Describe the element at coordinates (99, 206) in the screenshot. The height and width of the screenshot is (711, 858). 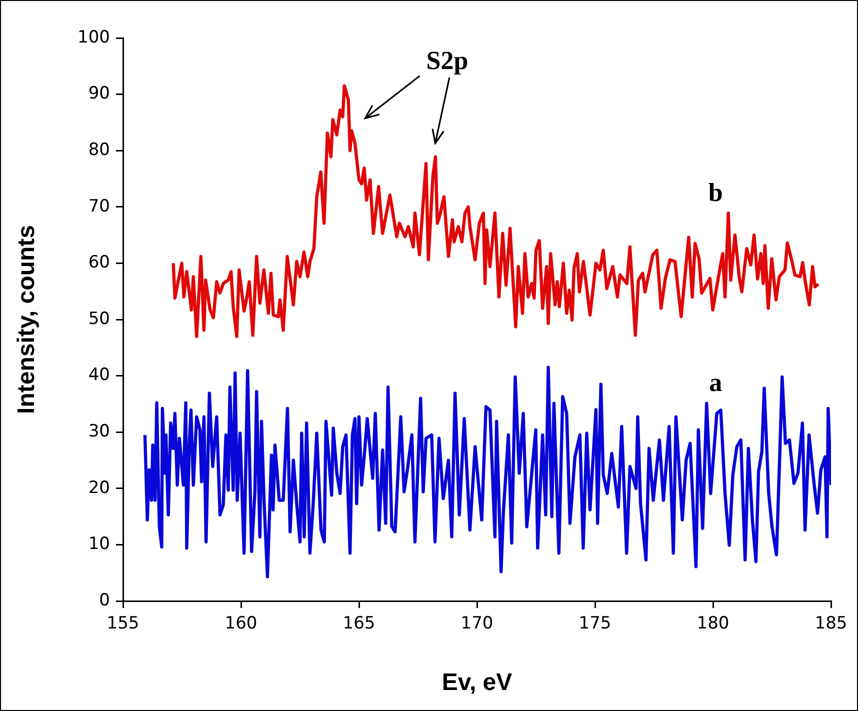
I see `y-tick-label: 70` at that location.